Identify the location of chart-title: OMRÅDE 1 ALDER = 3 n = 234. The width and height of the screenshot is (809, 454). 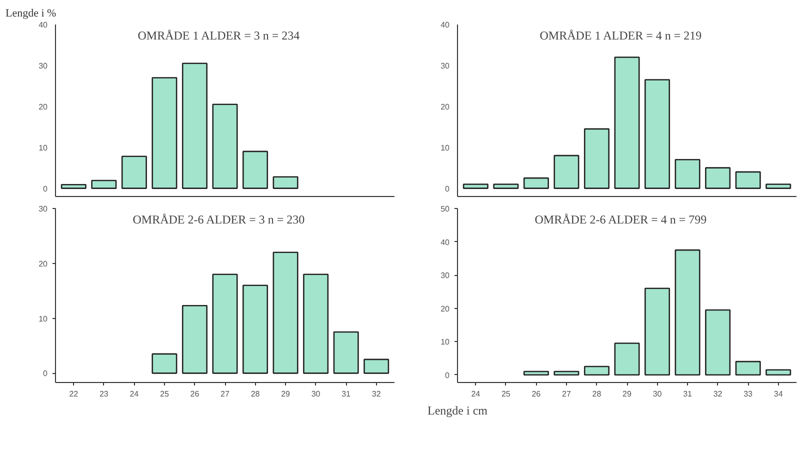
(219, 35).